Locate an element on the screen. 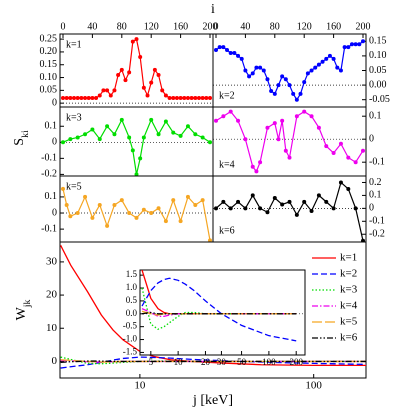  panel-label: k=6 is located at coordinates (227, 230).